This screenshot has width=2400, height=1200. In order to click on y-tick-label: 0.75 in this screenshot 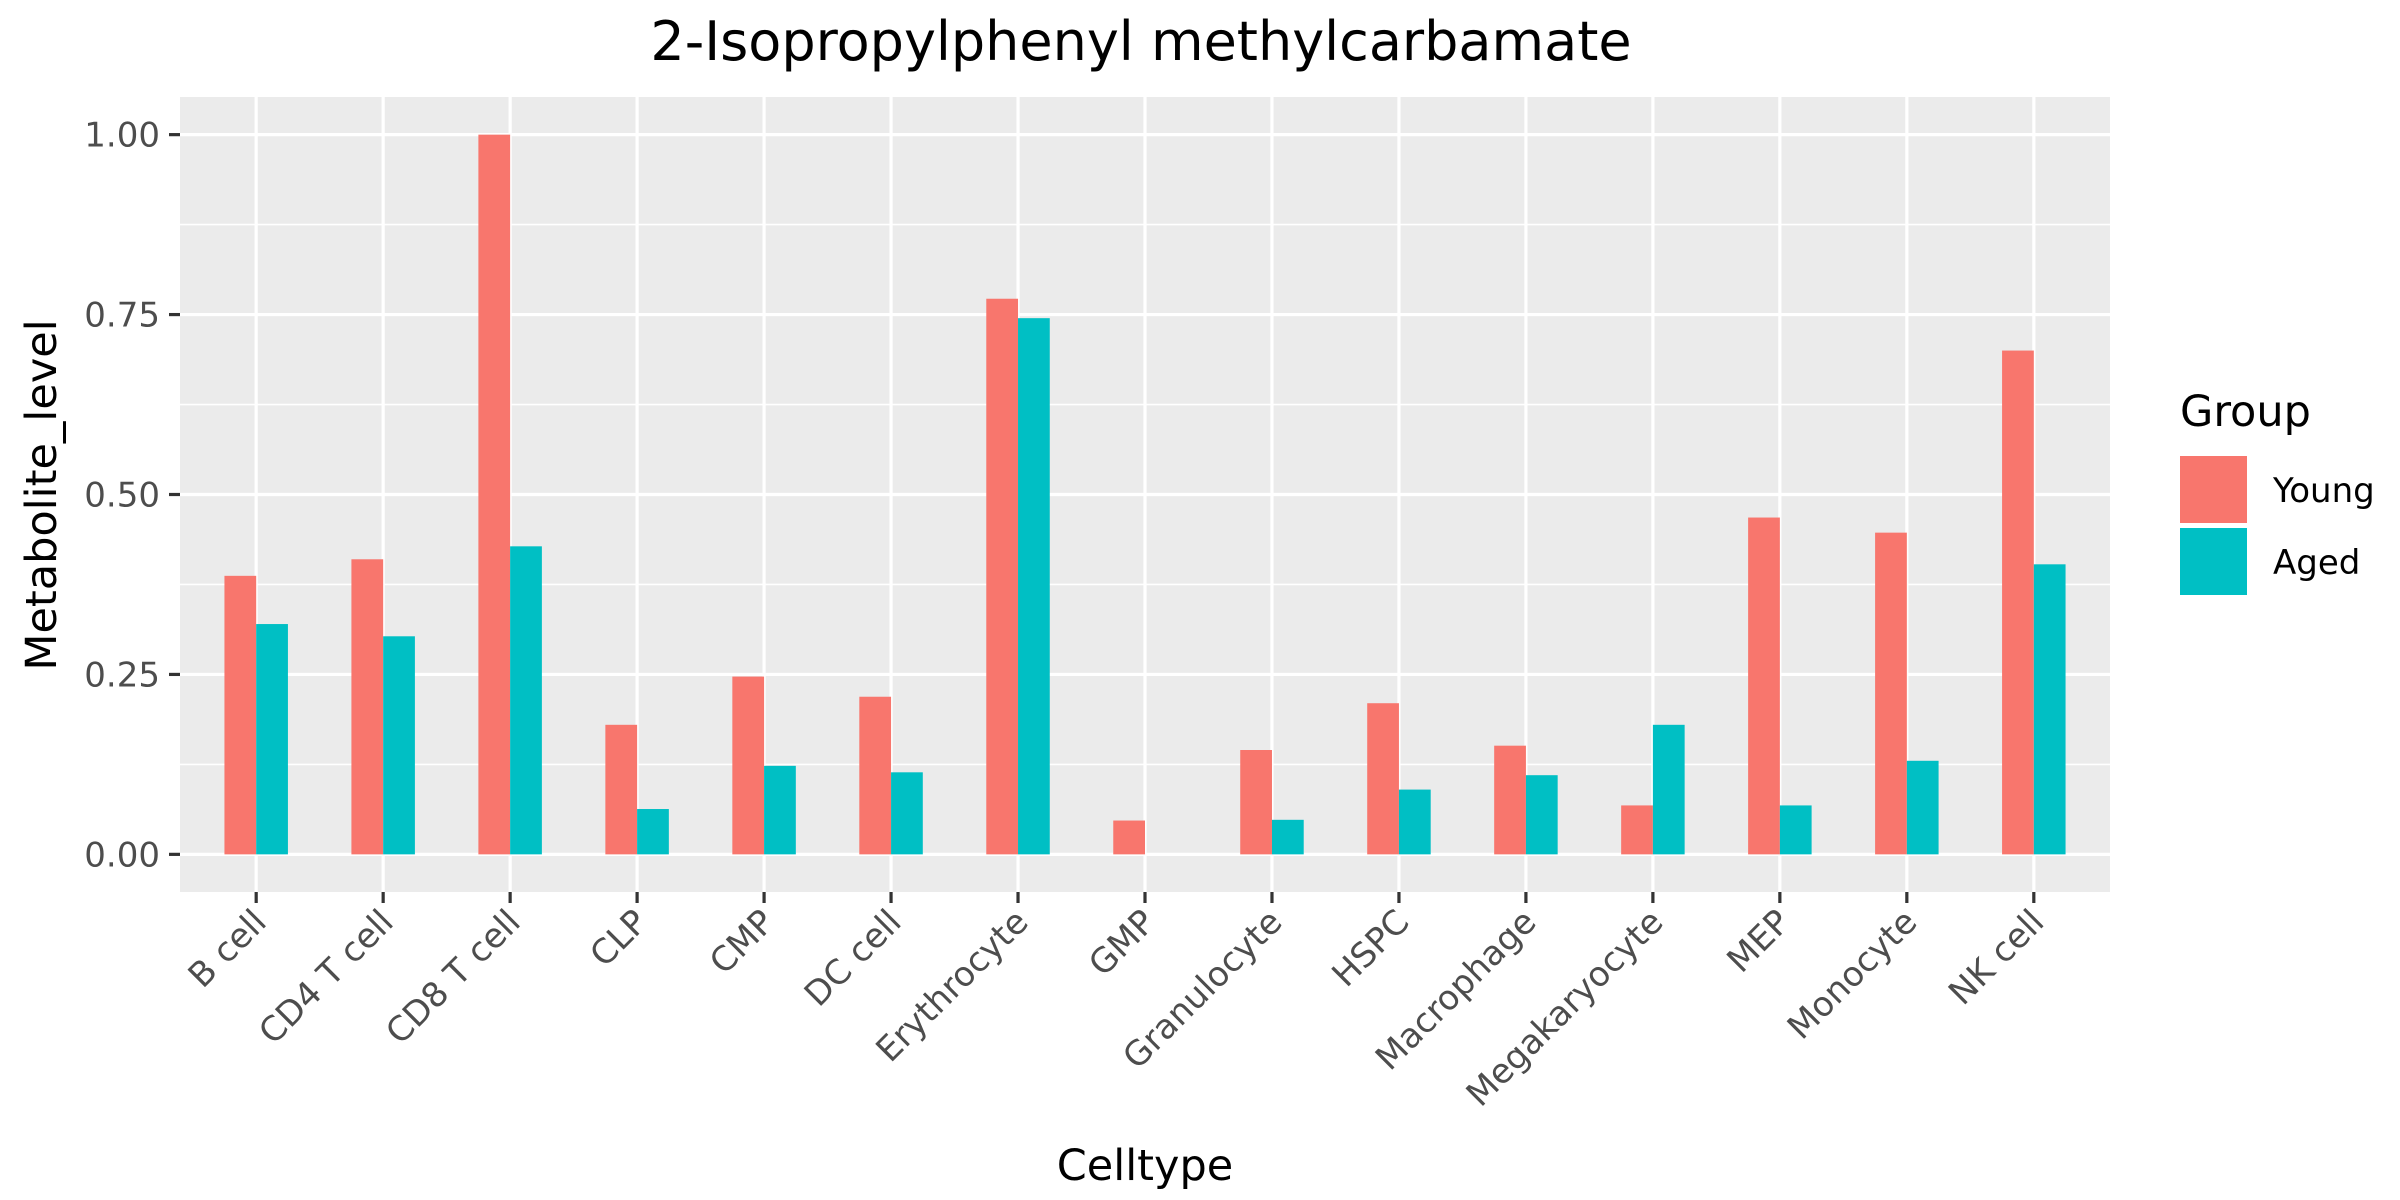, I will do `click(122, 316)`.